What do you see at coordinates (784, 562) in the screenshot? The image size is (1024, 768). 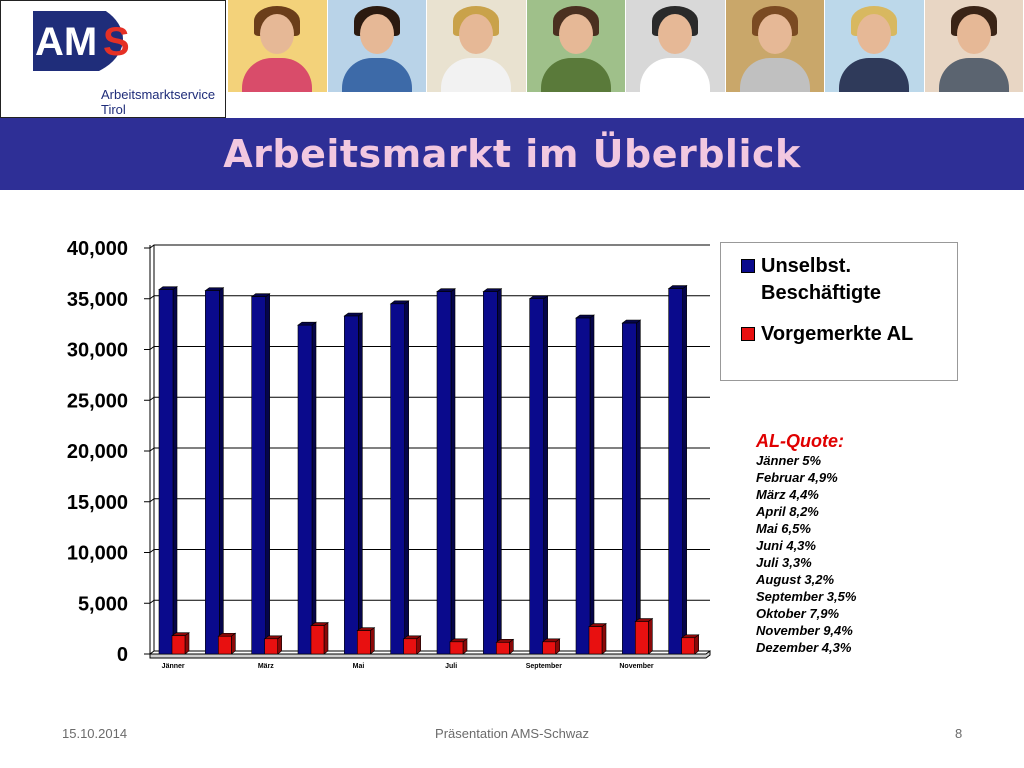 I see `al-quote-item: Juli 3,3%` at bounding box center [784, 562].